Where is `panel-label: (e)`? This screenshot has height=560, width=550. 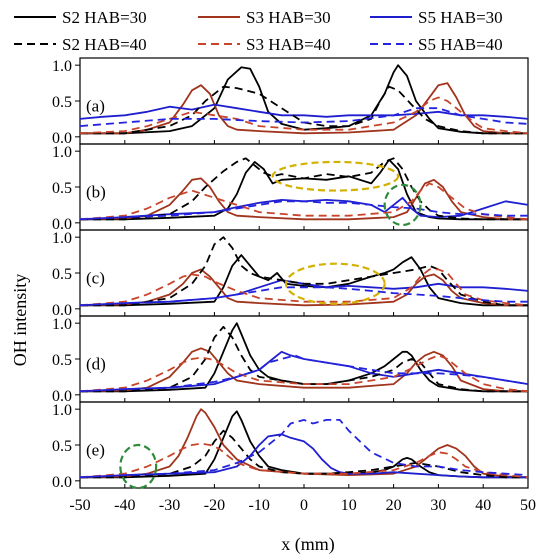
panel-label: (e) is located at coordinates (95, 449).